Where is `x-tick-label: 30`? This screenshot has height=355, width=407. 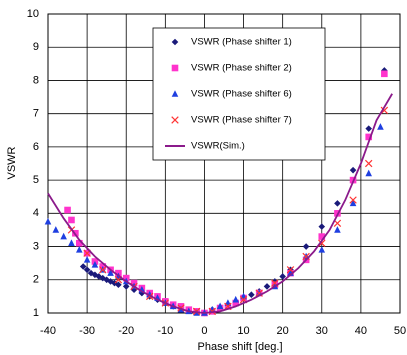 x-tick-label: 30 is located at coordinates (322, 331).